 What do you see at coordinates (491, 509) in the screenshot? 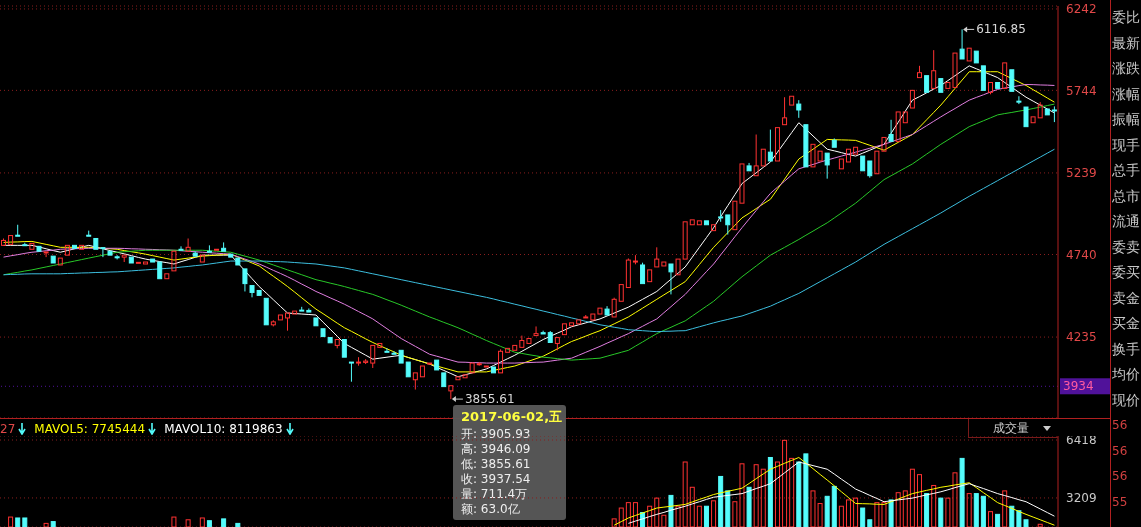
I see `annotation: 额: 63.0亿` at bounding box center [491, 509].